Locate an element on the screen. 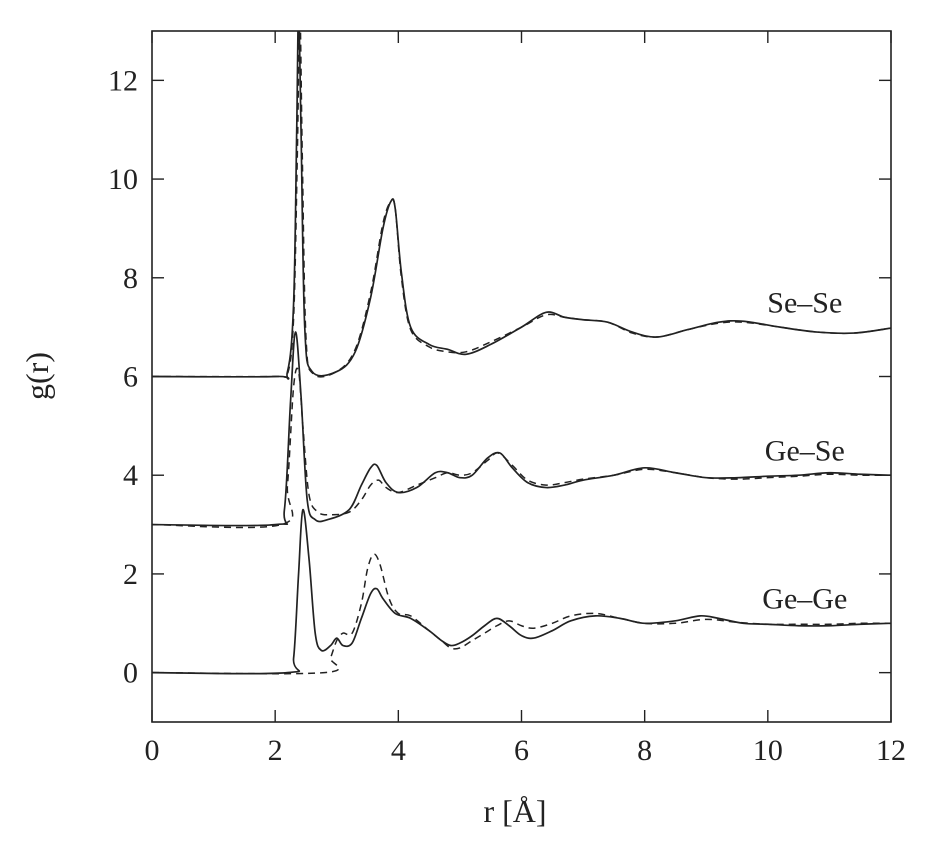 The width and height of the screenshot is (926, 842). y-tick-label: 12 is located at coordinates (123, 80).